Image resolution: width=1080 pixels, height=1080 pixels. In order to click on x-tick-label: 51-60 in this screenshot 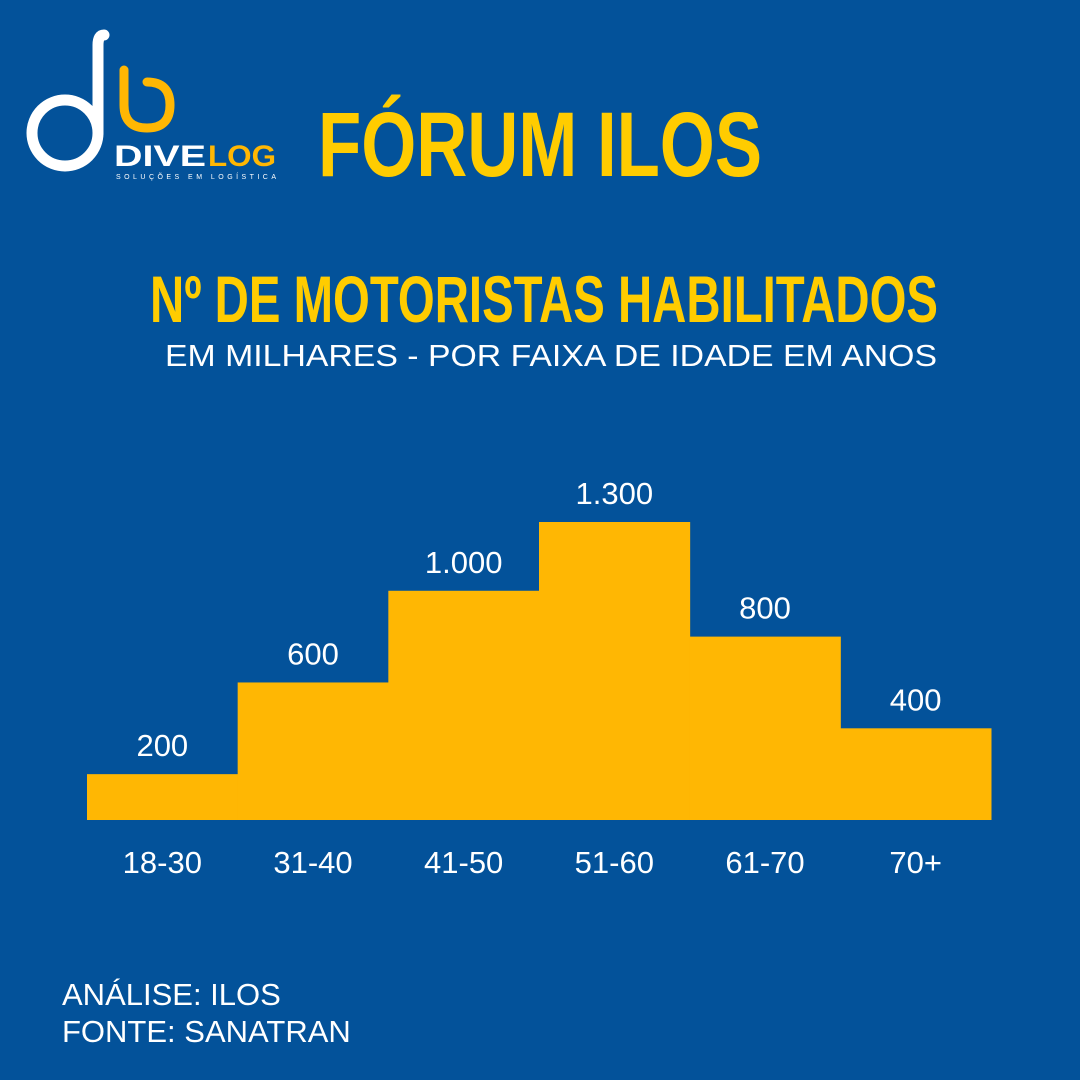, I will do `click(614, 862)`.